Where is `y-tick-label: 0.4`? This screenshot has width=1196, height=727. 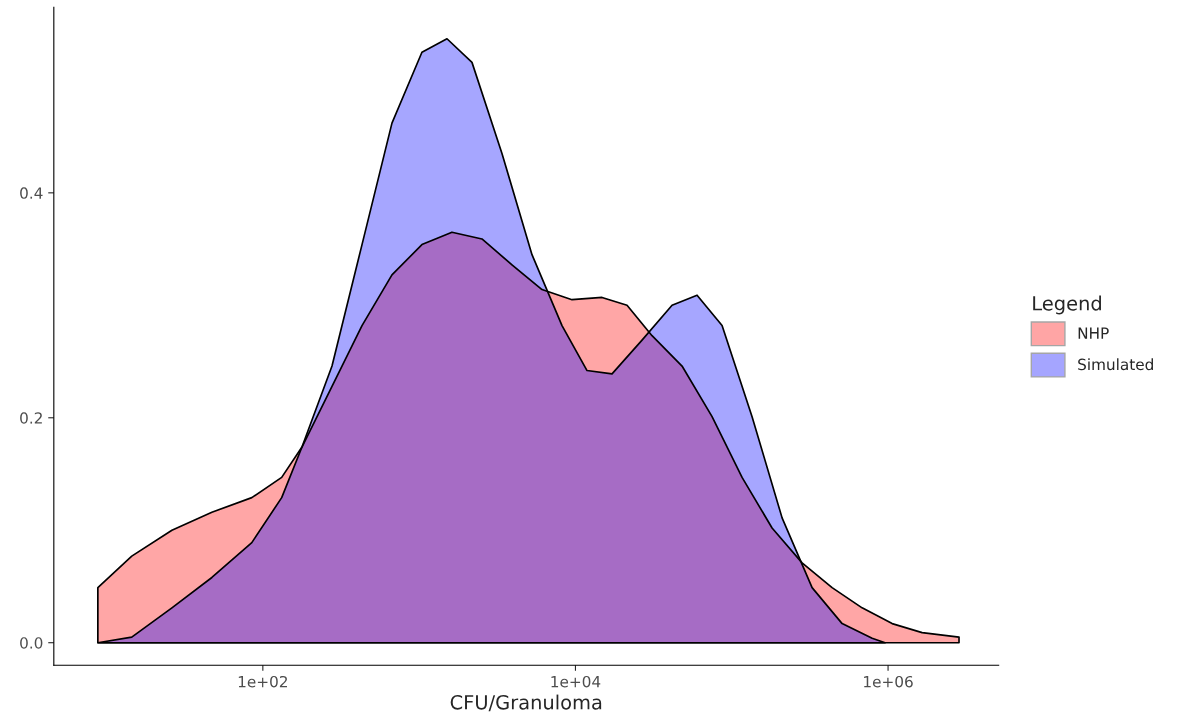 y-tick-label: 0.4 is located at coordinates (31, 193).